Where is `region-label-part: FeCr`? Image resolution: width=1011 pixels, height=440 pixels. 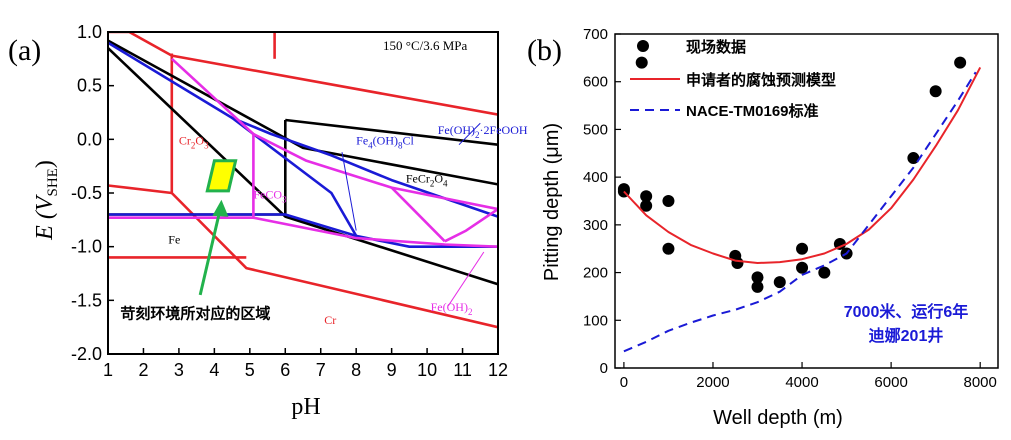
region-label-part: FeCr is located at coordinates (418, 178).